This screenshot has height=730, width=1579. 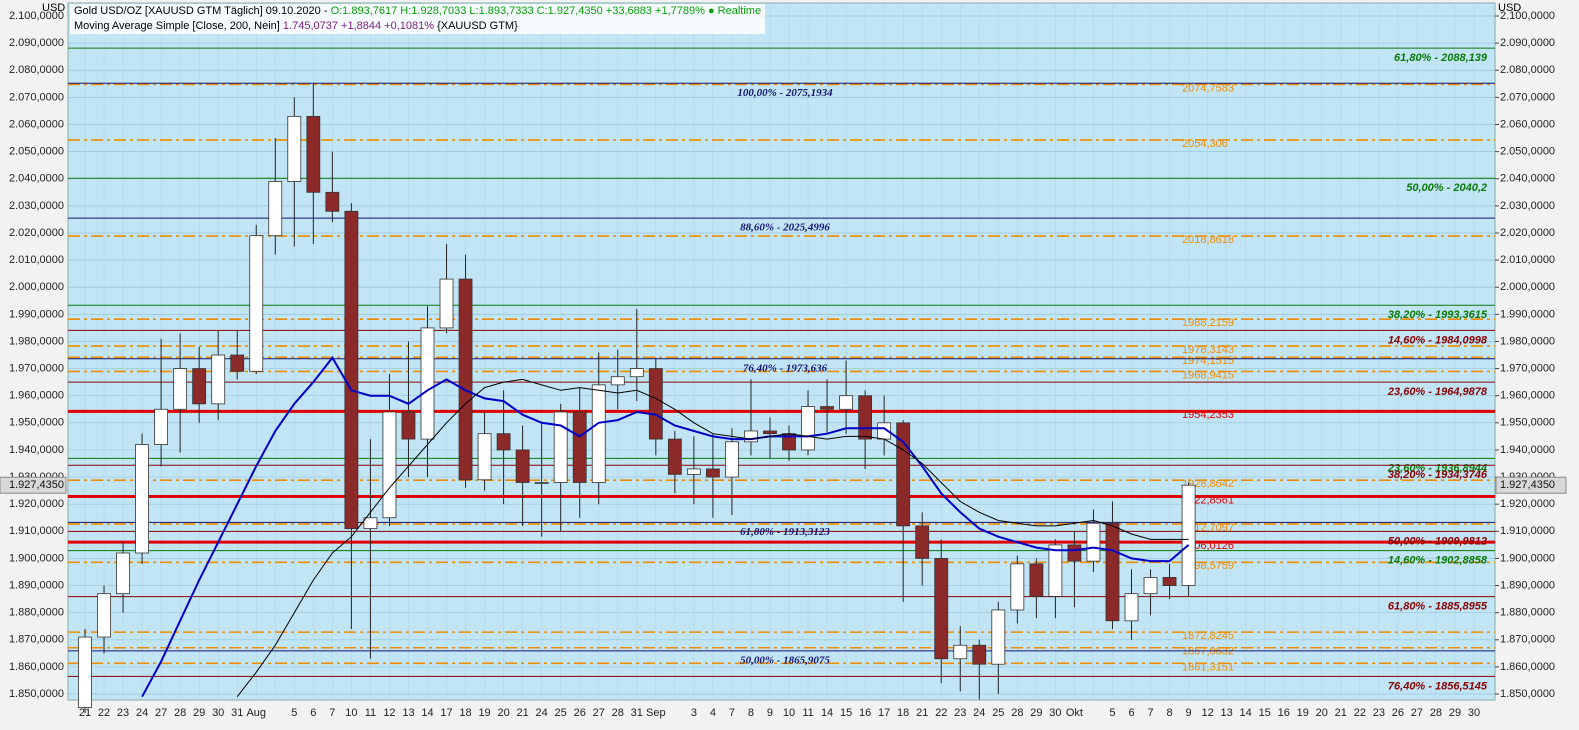 I want to click on y-tick-label-left: 1.940,0000, so click(x=36, y=450).